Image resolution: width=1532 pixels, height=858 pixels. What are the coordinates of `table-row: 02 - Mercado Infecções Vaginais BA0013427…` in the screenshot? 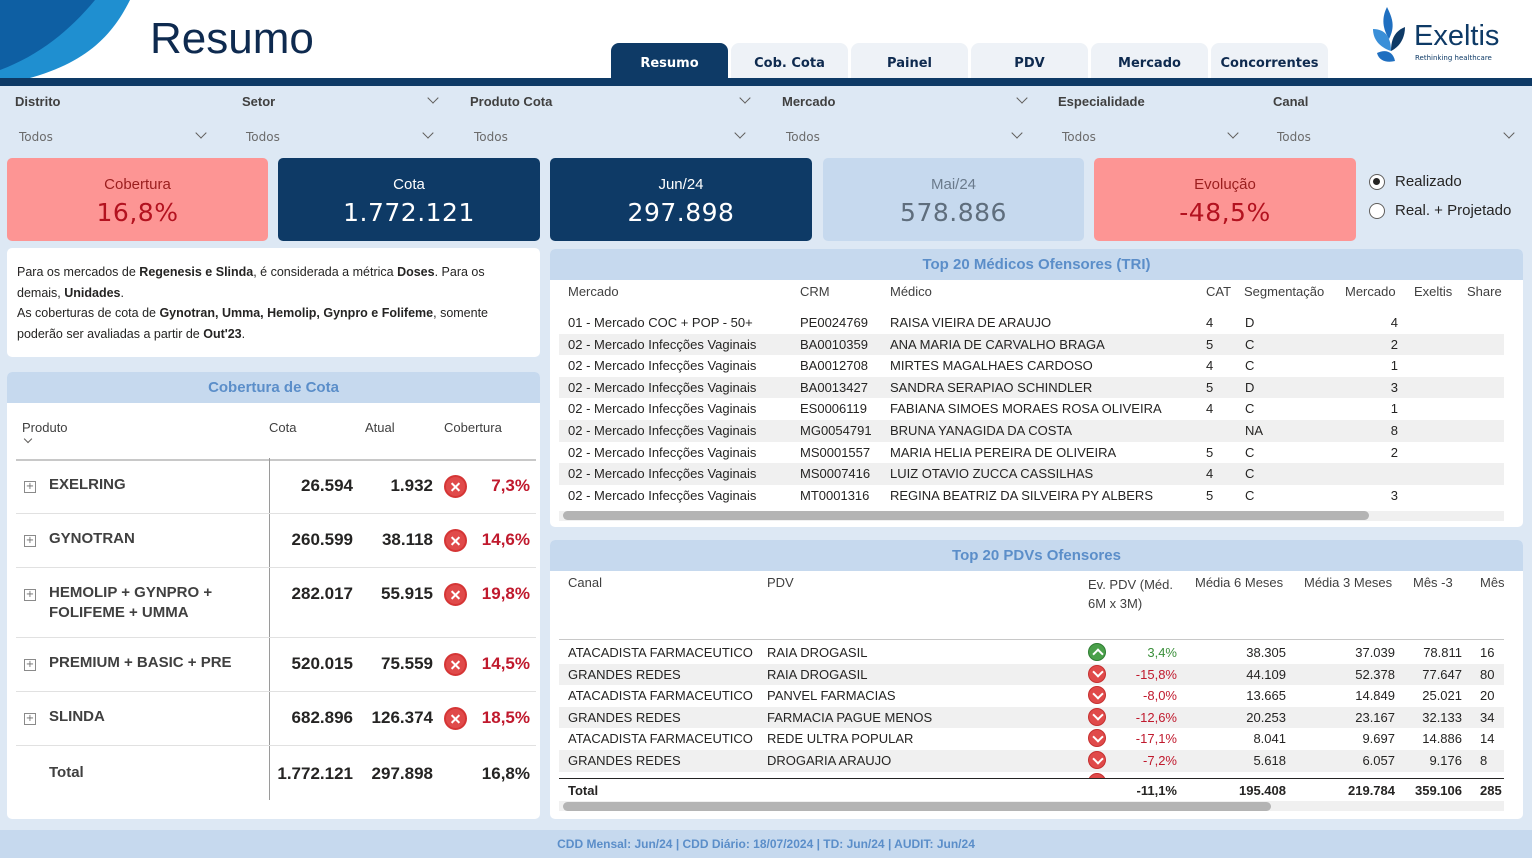 It's located at (1031, 387).